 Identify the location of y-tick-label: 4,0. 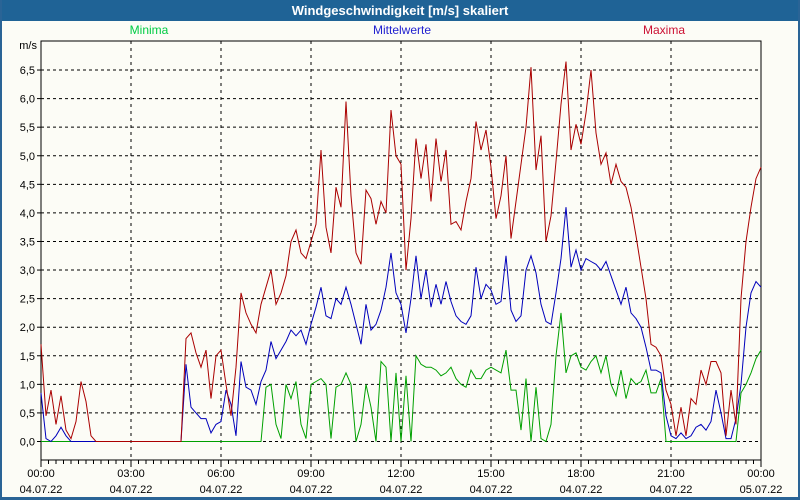
(27, 214).